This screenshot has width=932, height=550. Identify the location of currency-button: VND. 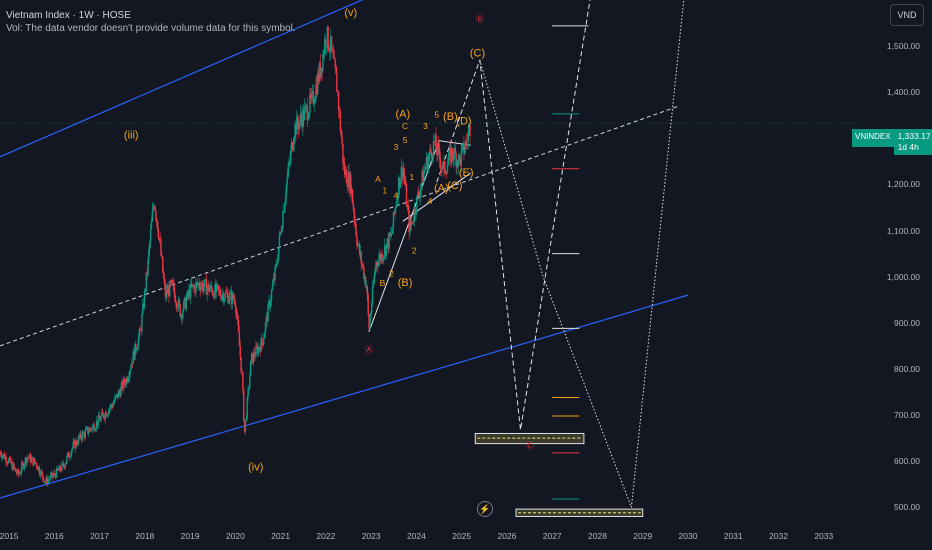
(907, 15).